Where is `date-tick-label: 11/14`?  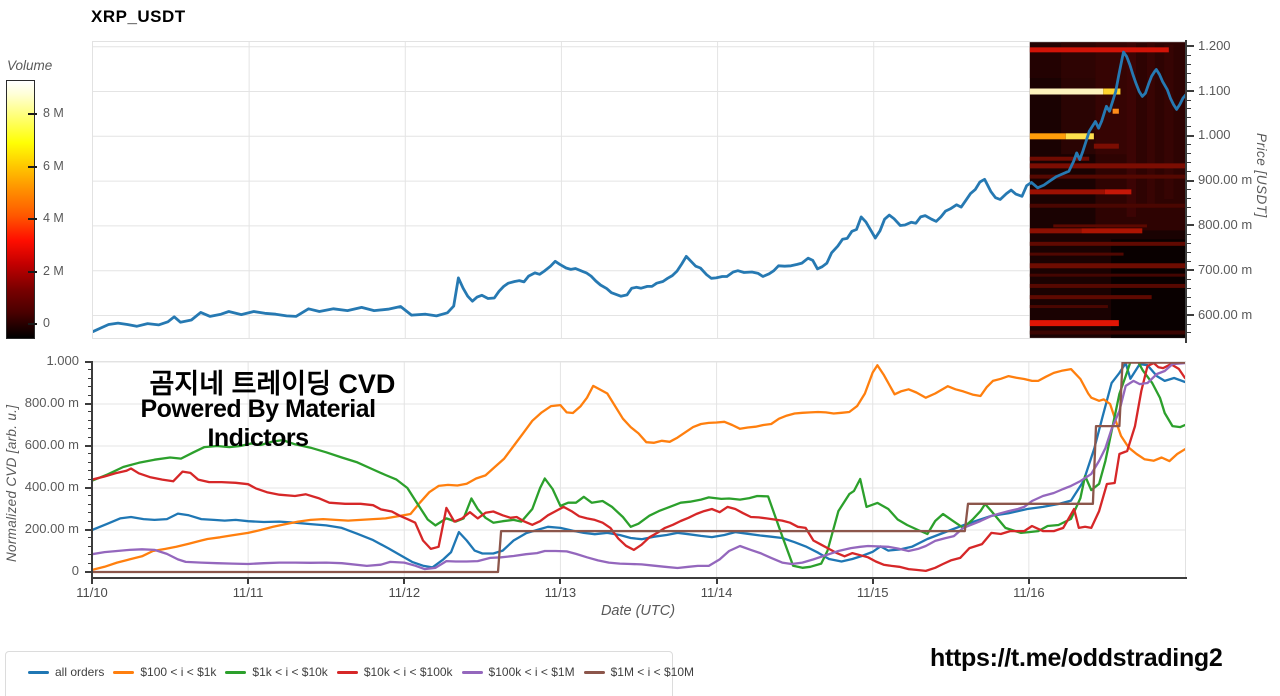 date-tick-label: 11/14 is located at coordinates (716, 592).